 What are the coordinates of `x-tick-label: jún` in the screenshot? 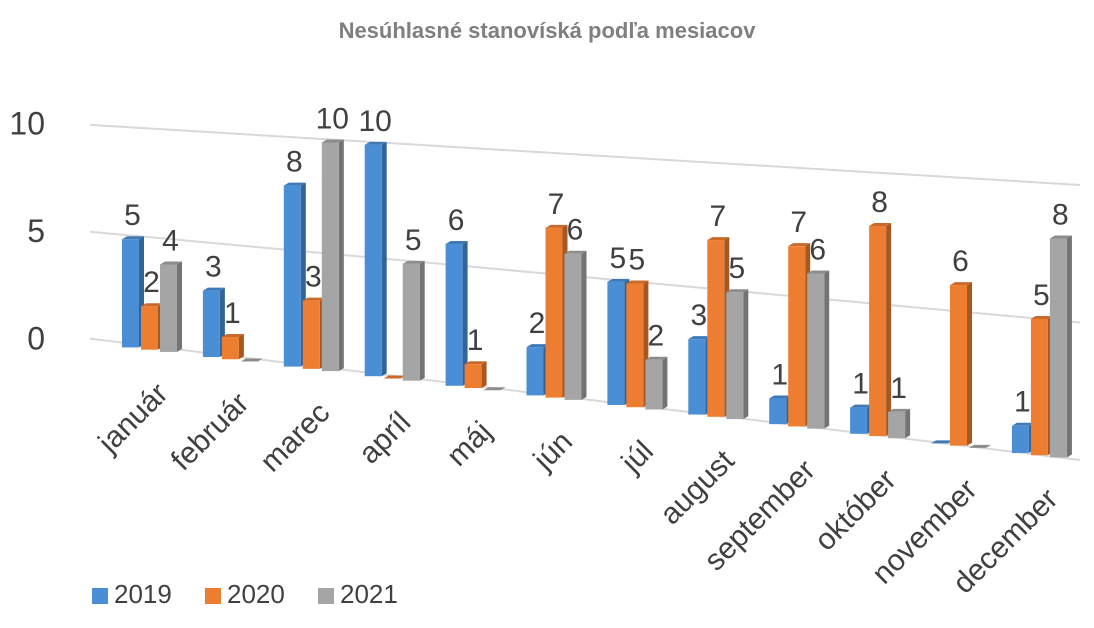 It's located at (553, 451).